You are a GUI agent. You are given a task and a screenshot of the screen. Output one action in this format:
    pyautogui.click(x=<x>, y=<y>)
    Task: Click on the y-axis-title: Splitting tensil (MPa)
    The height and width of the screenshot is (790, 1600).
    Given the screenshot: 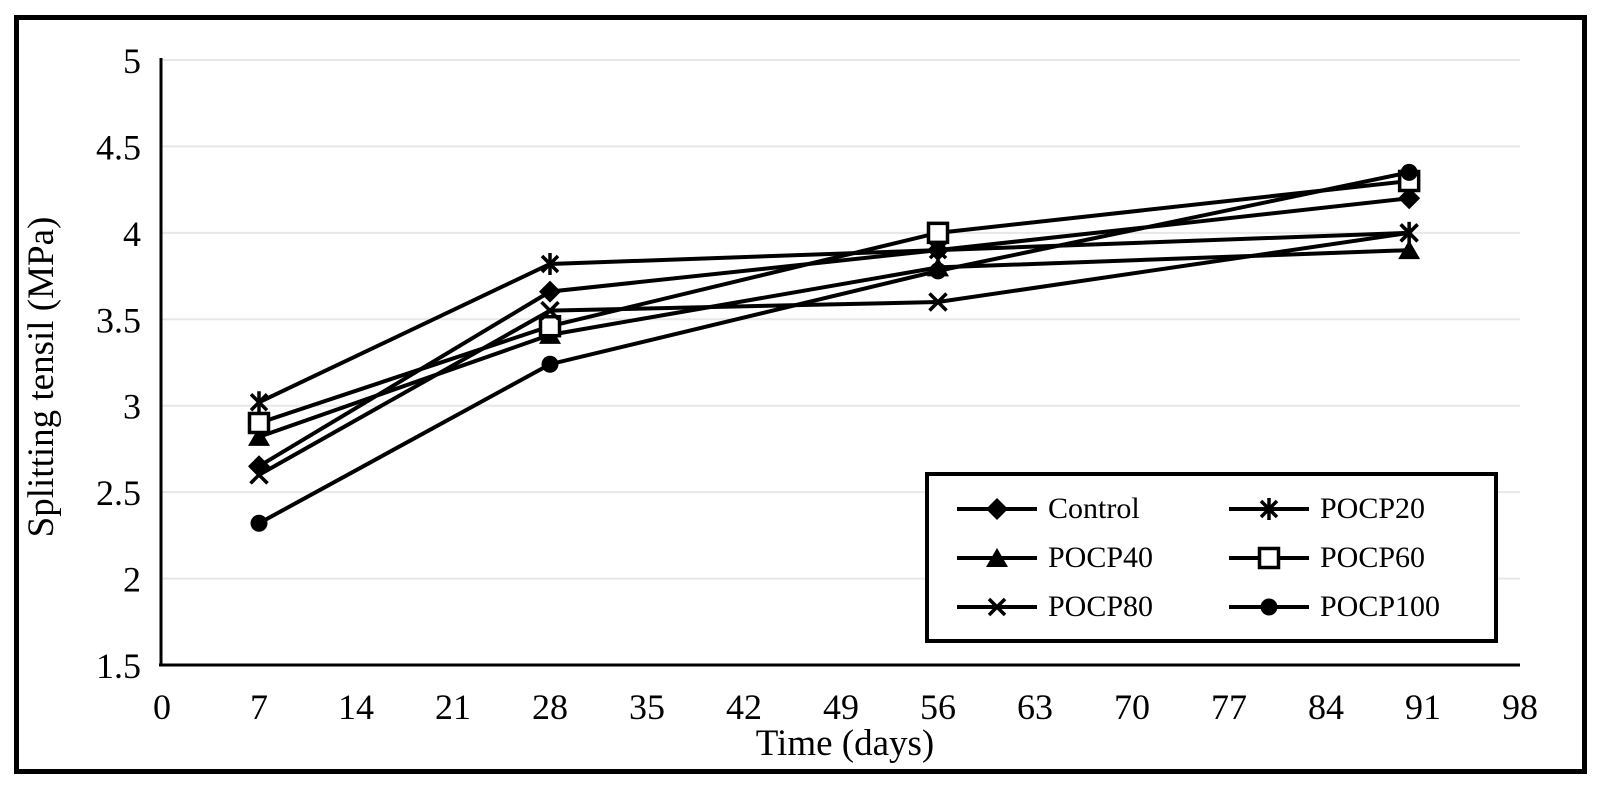 What is the action you would take?
    pyautogui.click(x=41, y=377)
    